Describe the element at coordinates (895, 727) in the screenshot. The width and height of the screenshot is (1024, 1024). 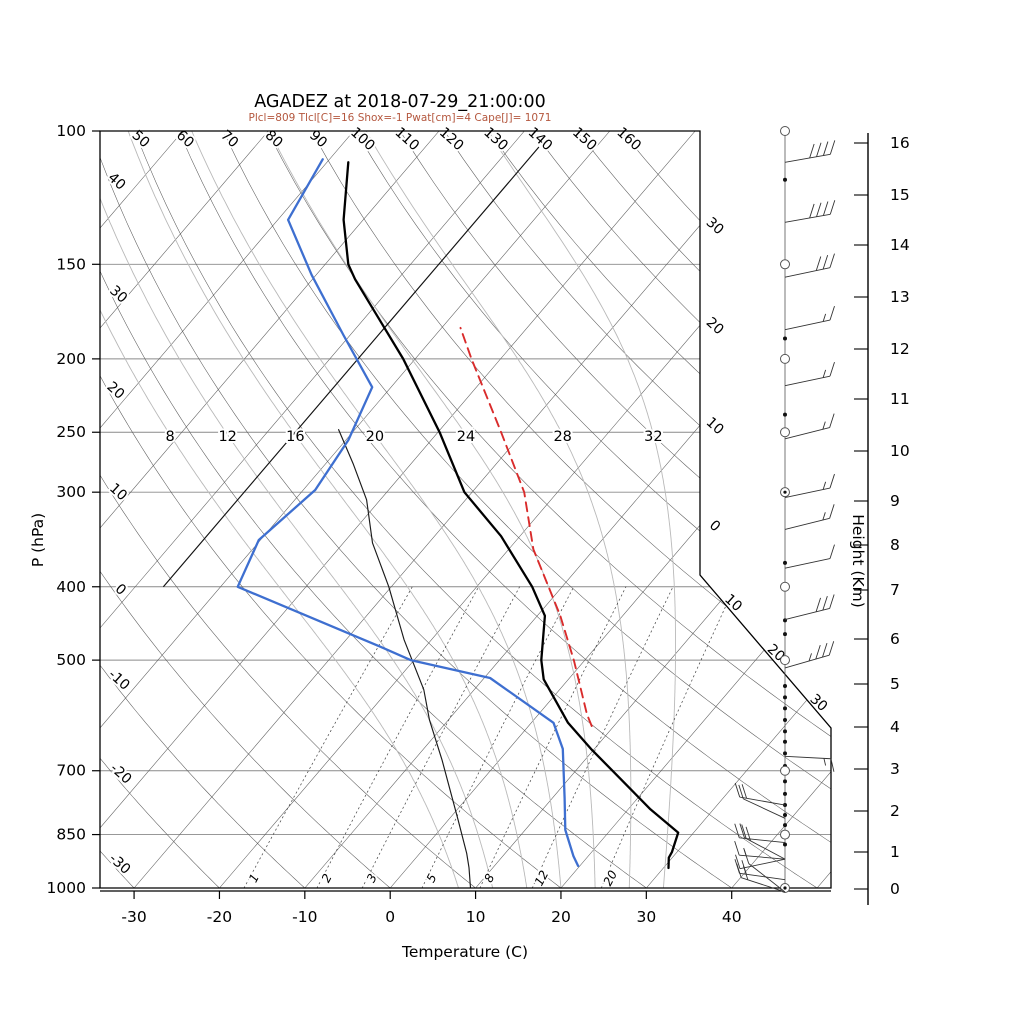
I see `height-tick-label: 4` at that location.